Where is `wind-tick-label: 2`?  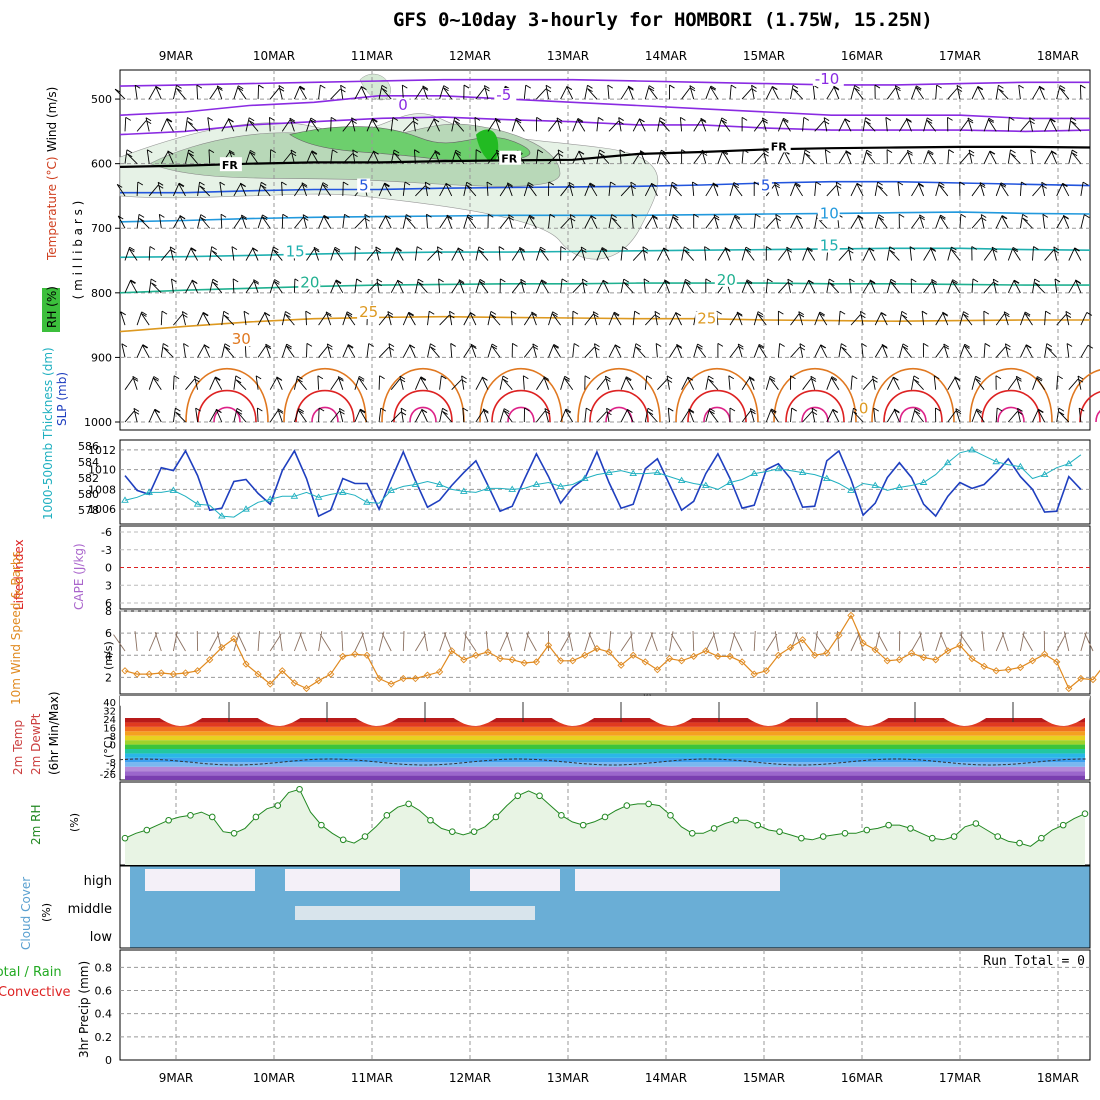 wind-tick-label: 2 is located at coordinates (108, 677).